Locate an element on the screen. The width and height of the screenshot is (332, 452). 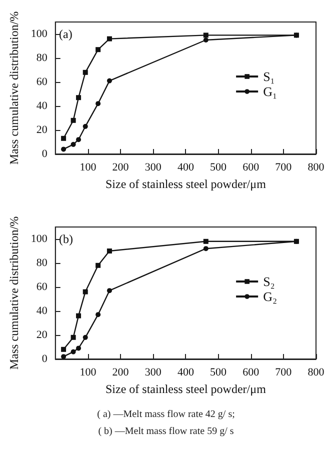
annotation: (a) is located at coordinates (65, 34).